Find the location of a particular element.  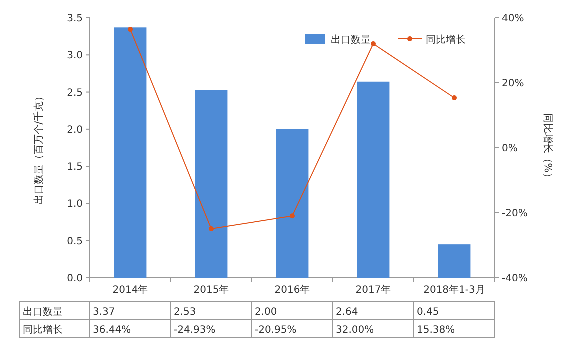

data-label: 36.44% is located at coordinates (112, 330).